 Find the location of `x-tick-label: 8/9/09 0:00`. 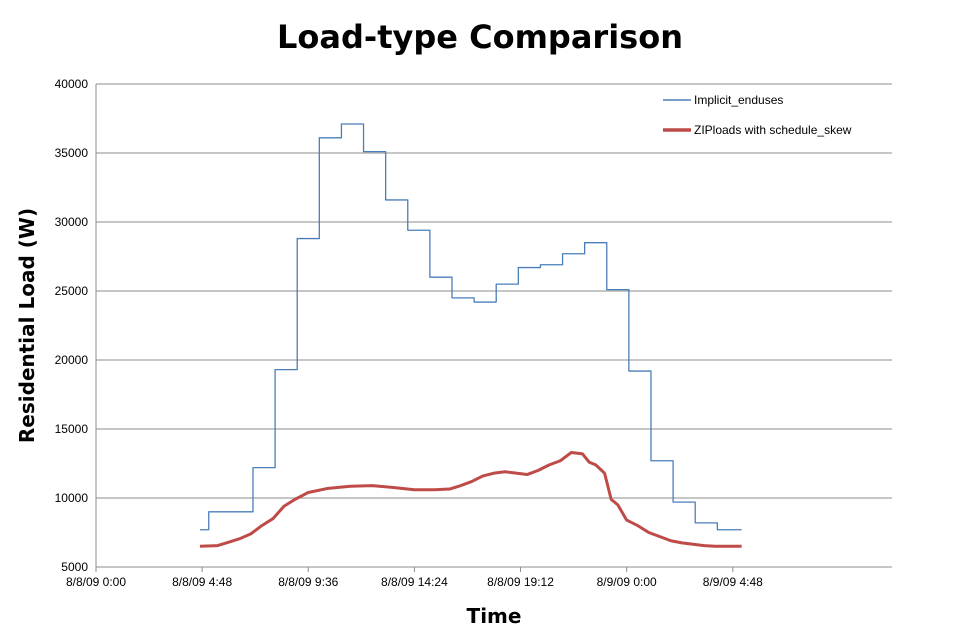

x-tick-label: 8/9/09 0:00 is located at coordinates (627, 582).